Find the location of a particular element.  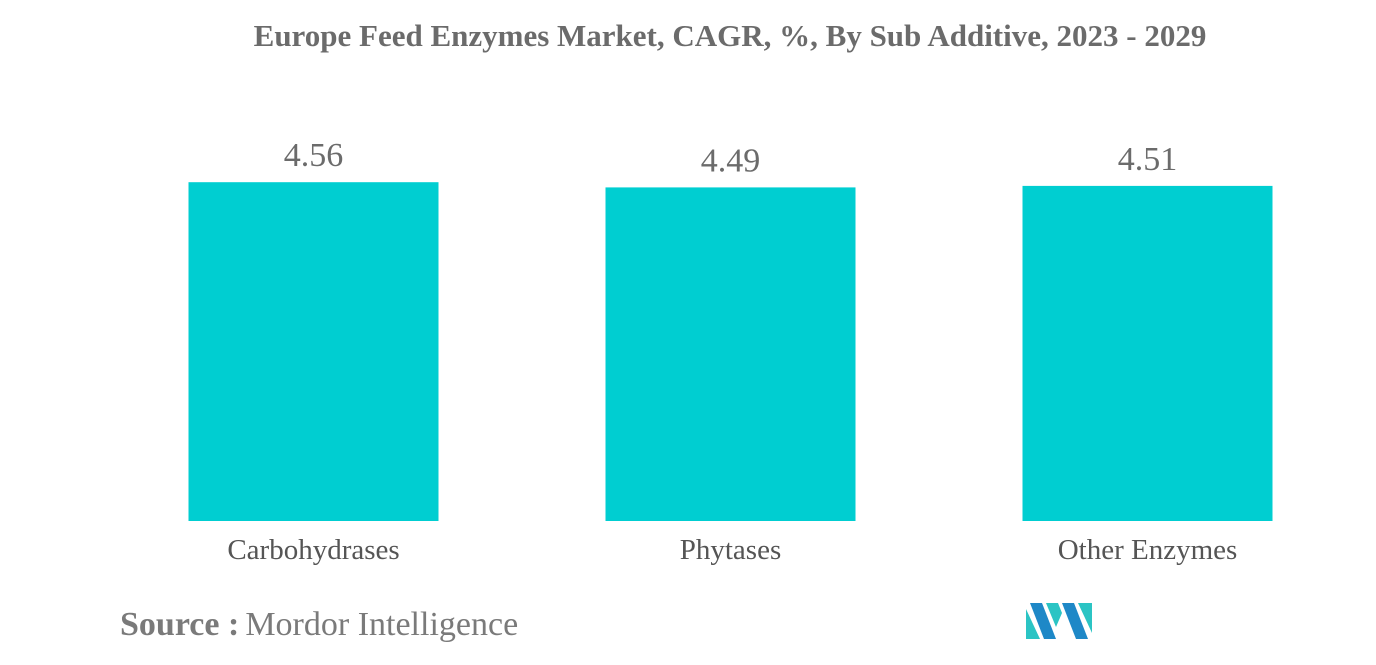

x-tick-label: Other Enzymes is located at coordinates (1148, 550).